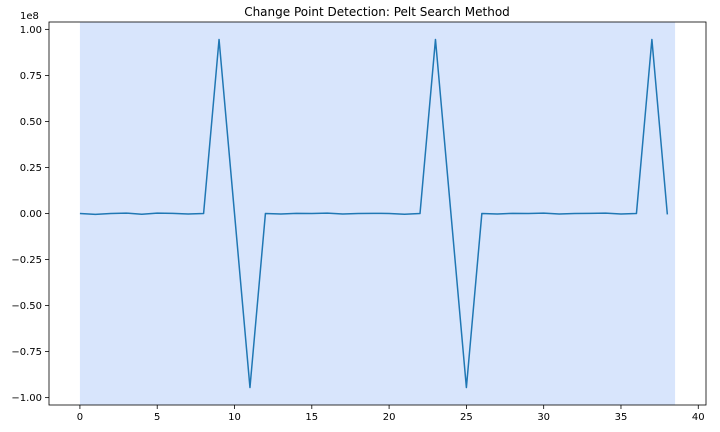 The height and width of the screenshot is (432, 720). I want to click on x-tick-label: 10, so click(234, 417).